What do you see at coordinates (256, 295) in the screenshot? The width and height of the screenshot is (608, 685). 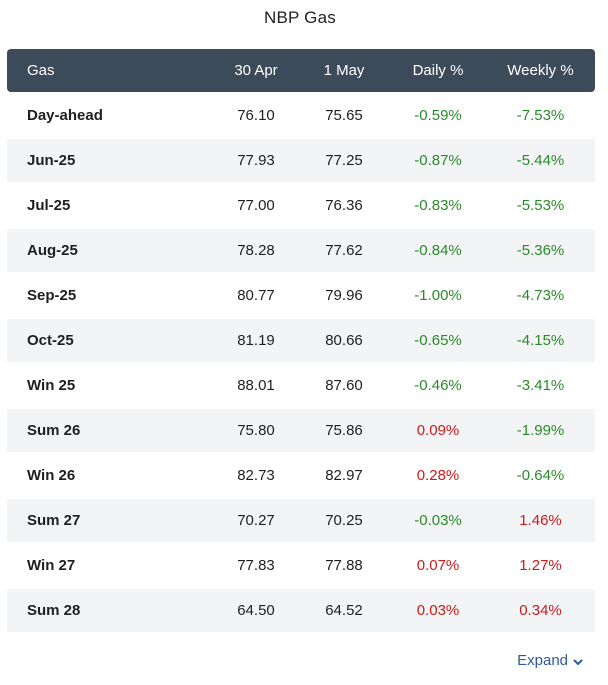 I see `row-price-30-apr: 80.77` at bounding box center [256, 295].